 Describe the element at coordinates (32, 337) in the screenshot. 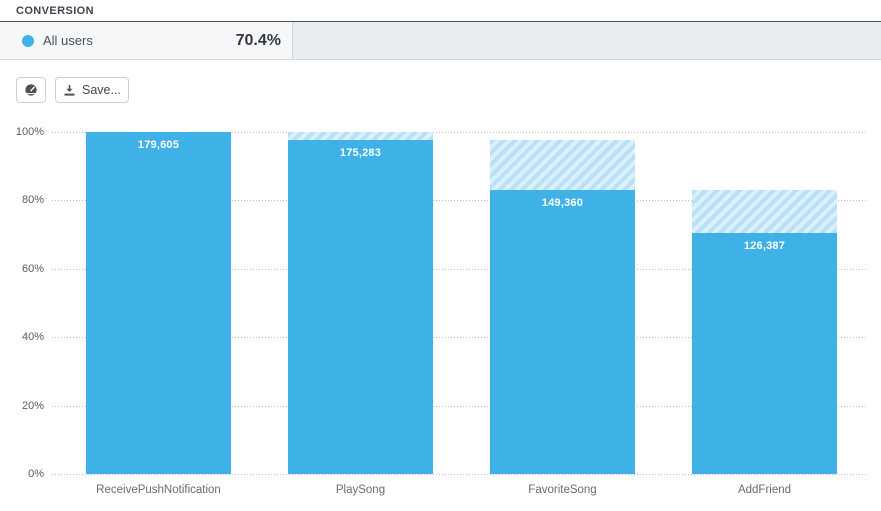

I see `y-axis-tick-40%: 40%` at that location.